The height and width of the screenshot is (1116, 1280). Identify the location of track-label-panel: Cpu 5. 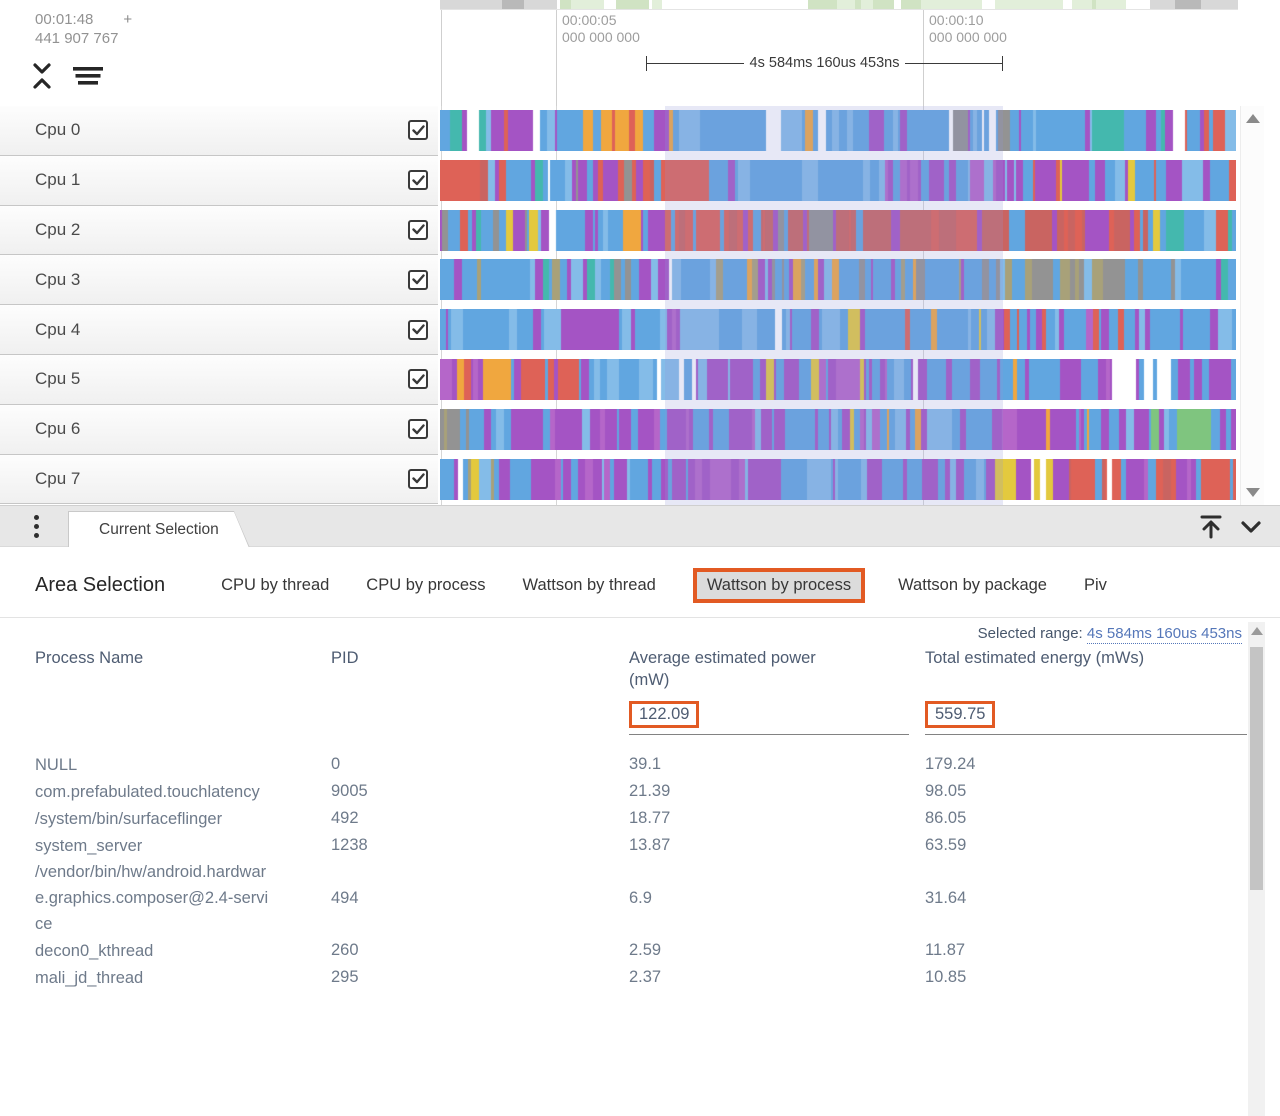
(219, 379).